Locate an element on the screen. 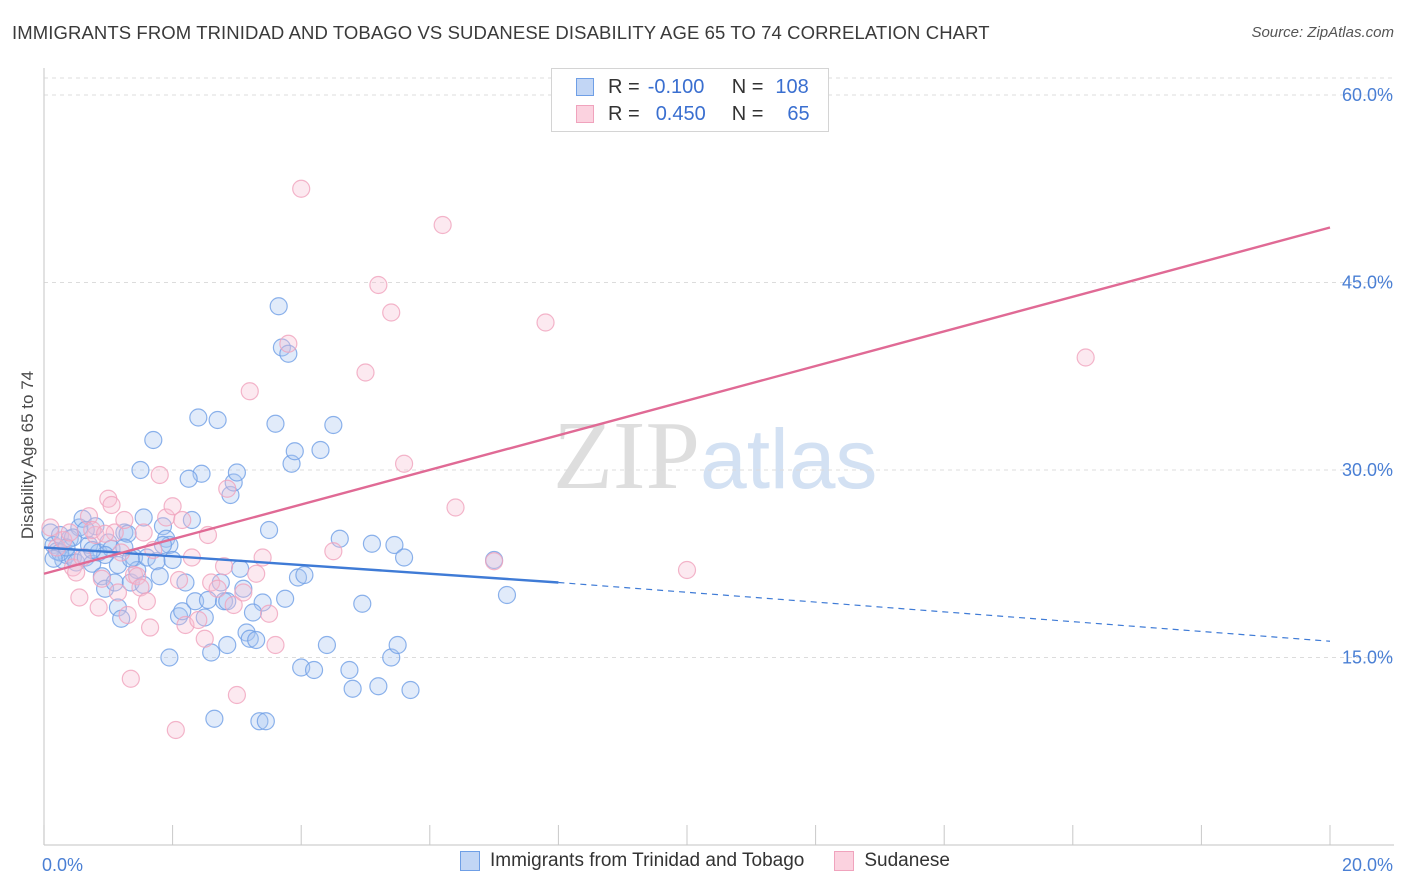 The image size is (1406, 892). chart-source: Source: ZipAtlas.com is located at coordinates (1322, 32).